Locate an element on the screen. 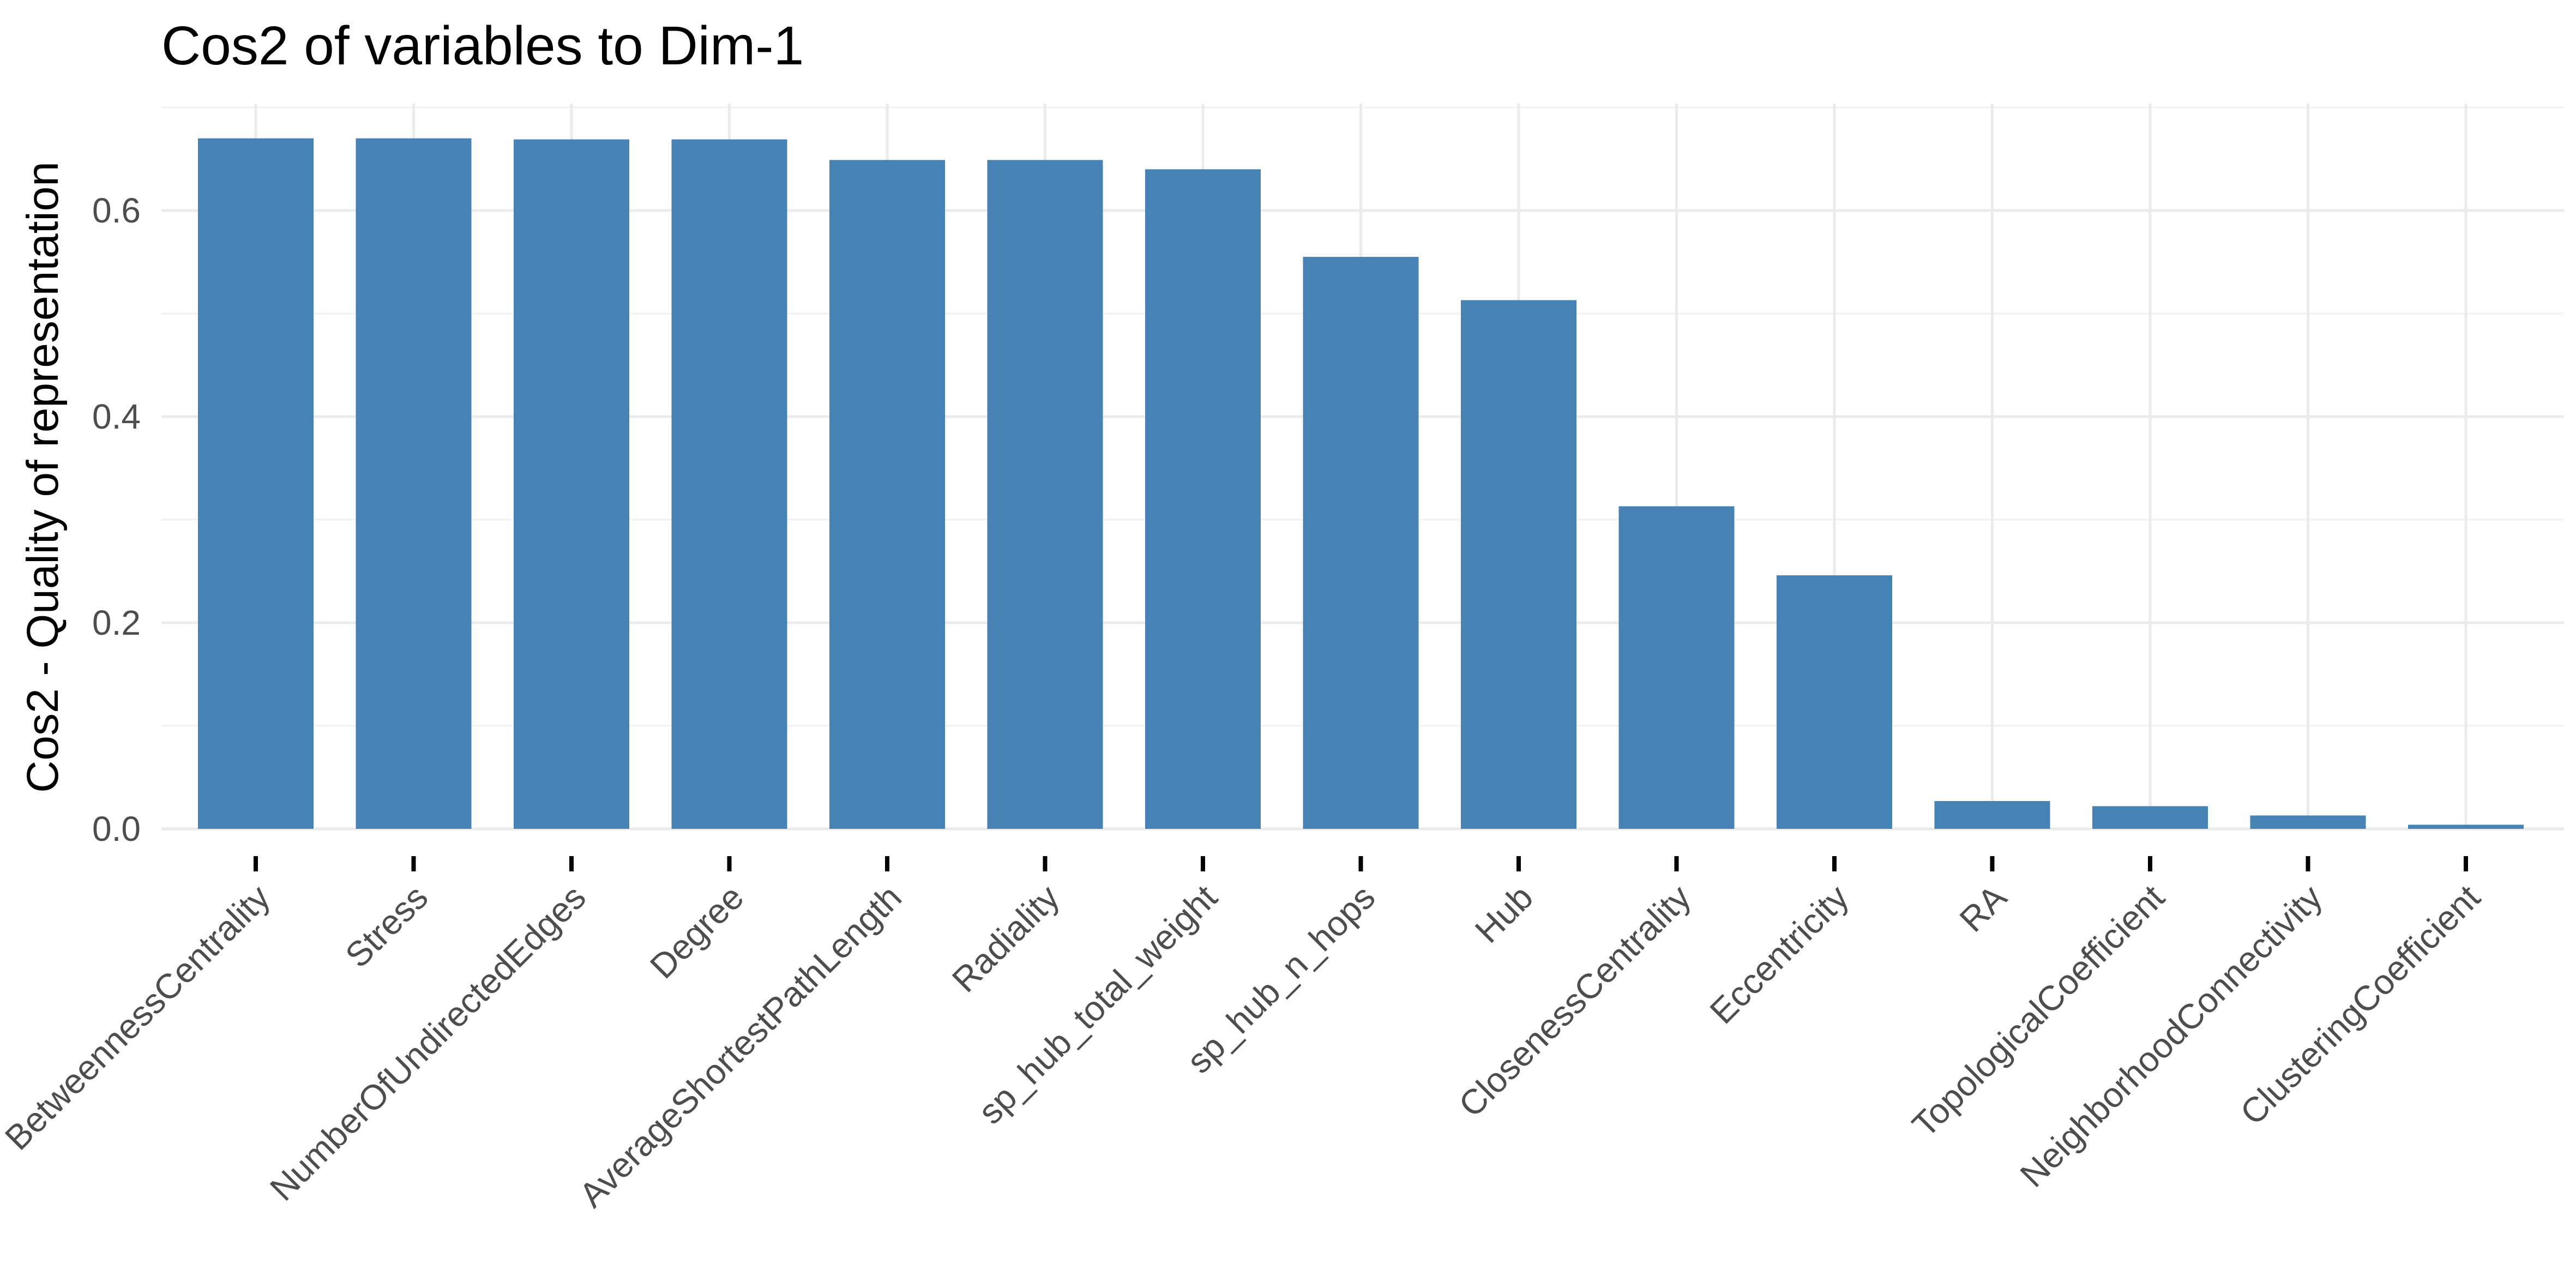 This screenshot has width=2576, height=1288. y-axis: 0.0 0.2 0.4 0.6 is located at coordinates (116, 519).